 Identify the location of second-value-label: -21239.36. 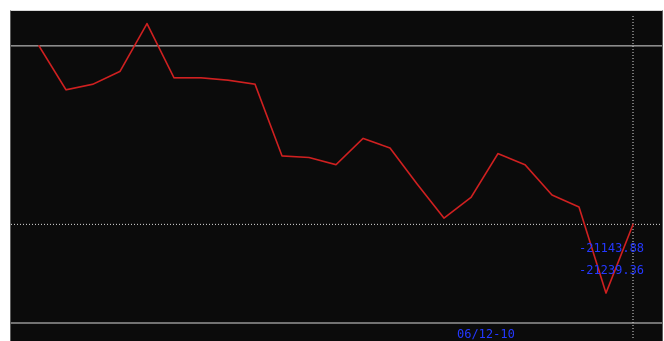
(611, 270).